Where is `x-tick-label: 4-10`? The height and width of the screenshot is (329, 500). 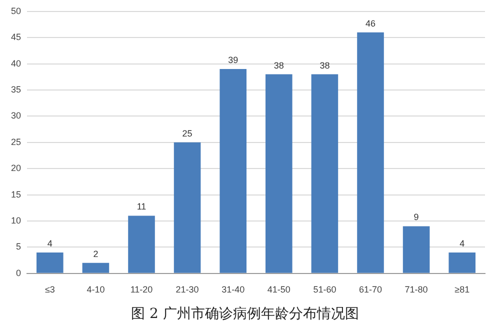
x-tick-label: 4-10 is located at coordinates (95, 289).